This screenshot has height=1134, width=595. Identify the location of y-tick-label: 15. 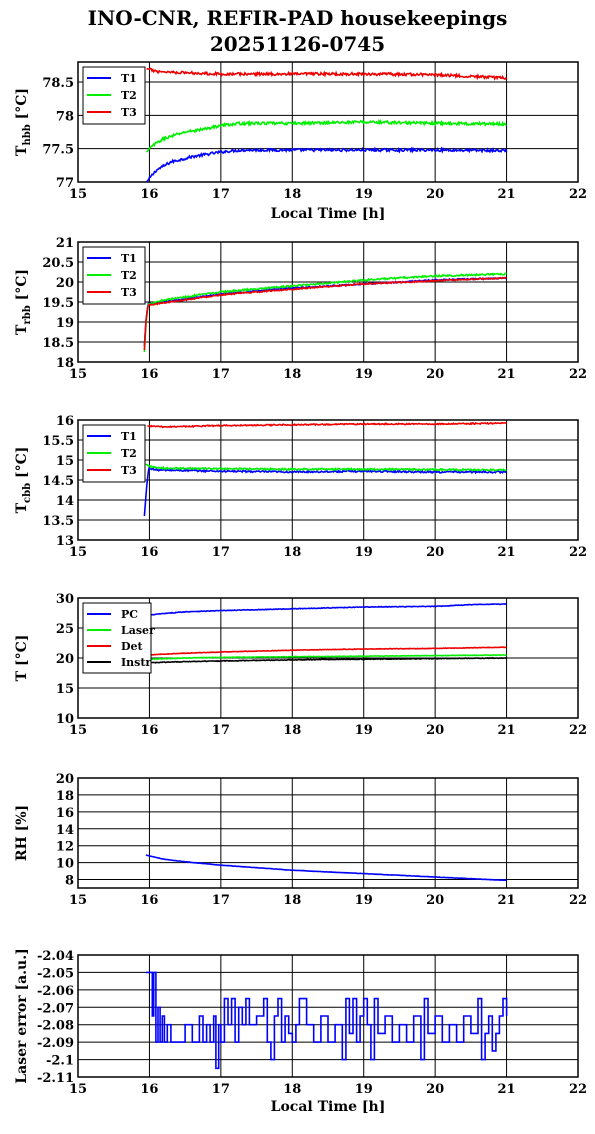
(65, 461).